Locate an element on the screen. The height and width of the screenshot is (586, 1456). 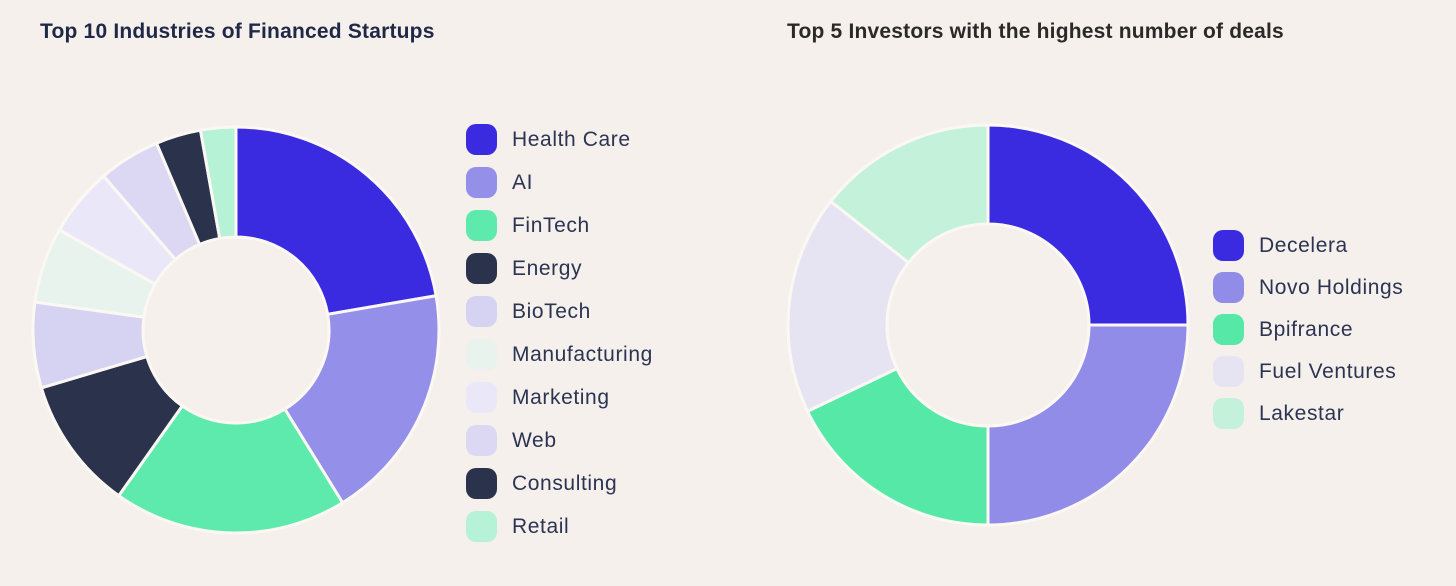
legend-swatch-bpifrance is located at coordinates (1228, 329).